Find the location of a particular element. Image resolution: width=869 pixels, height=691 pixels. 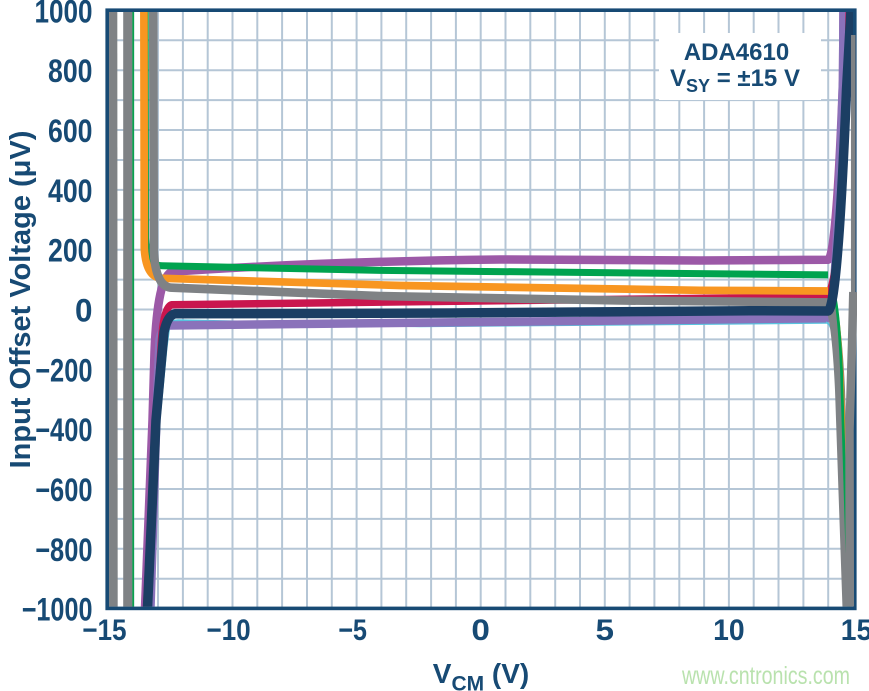

svg-text: −1000 is located at coordinates (57, 610).